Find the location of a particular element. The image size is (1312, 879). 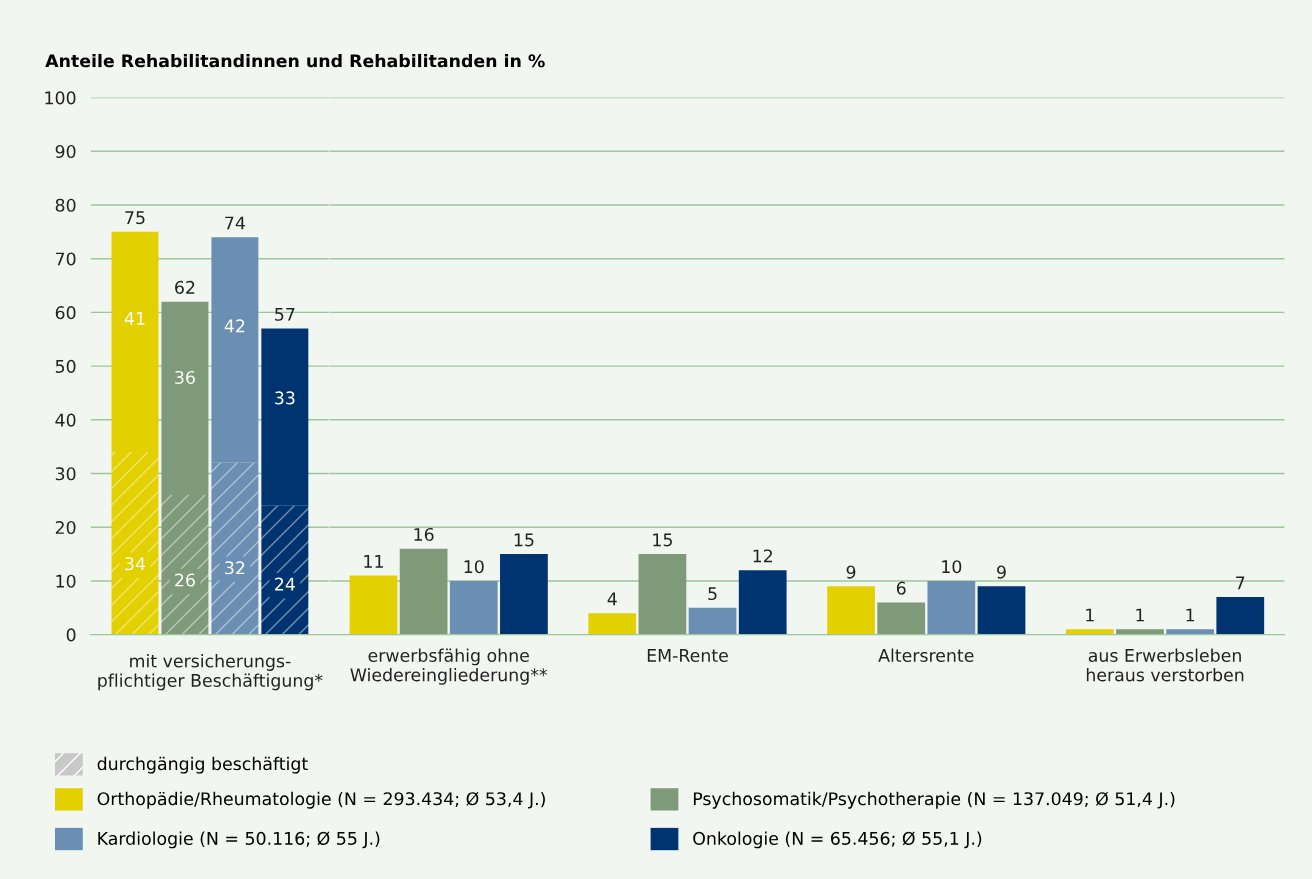

x-tick-label: erwerbsfähig ohne Wiedereingliederung** is located at coordinates (449, 666).